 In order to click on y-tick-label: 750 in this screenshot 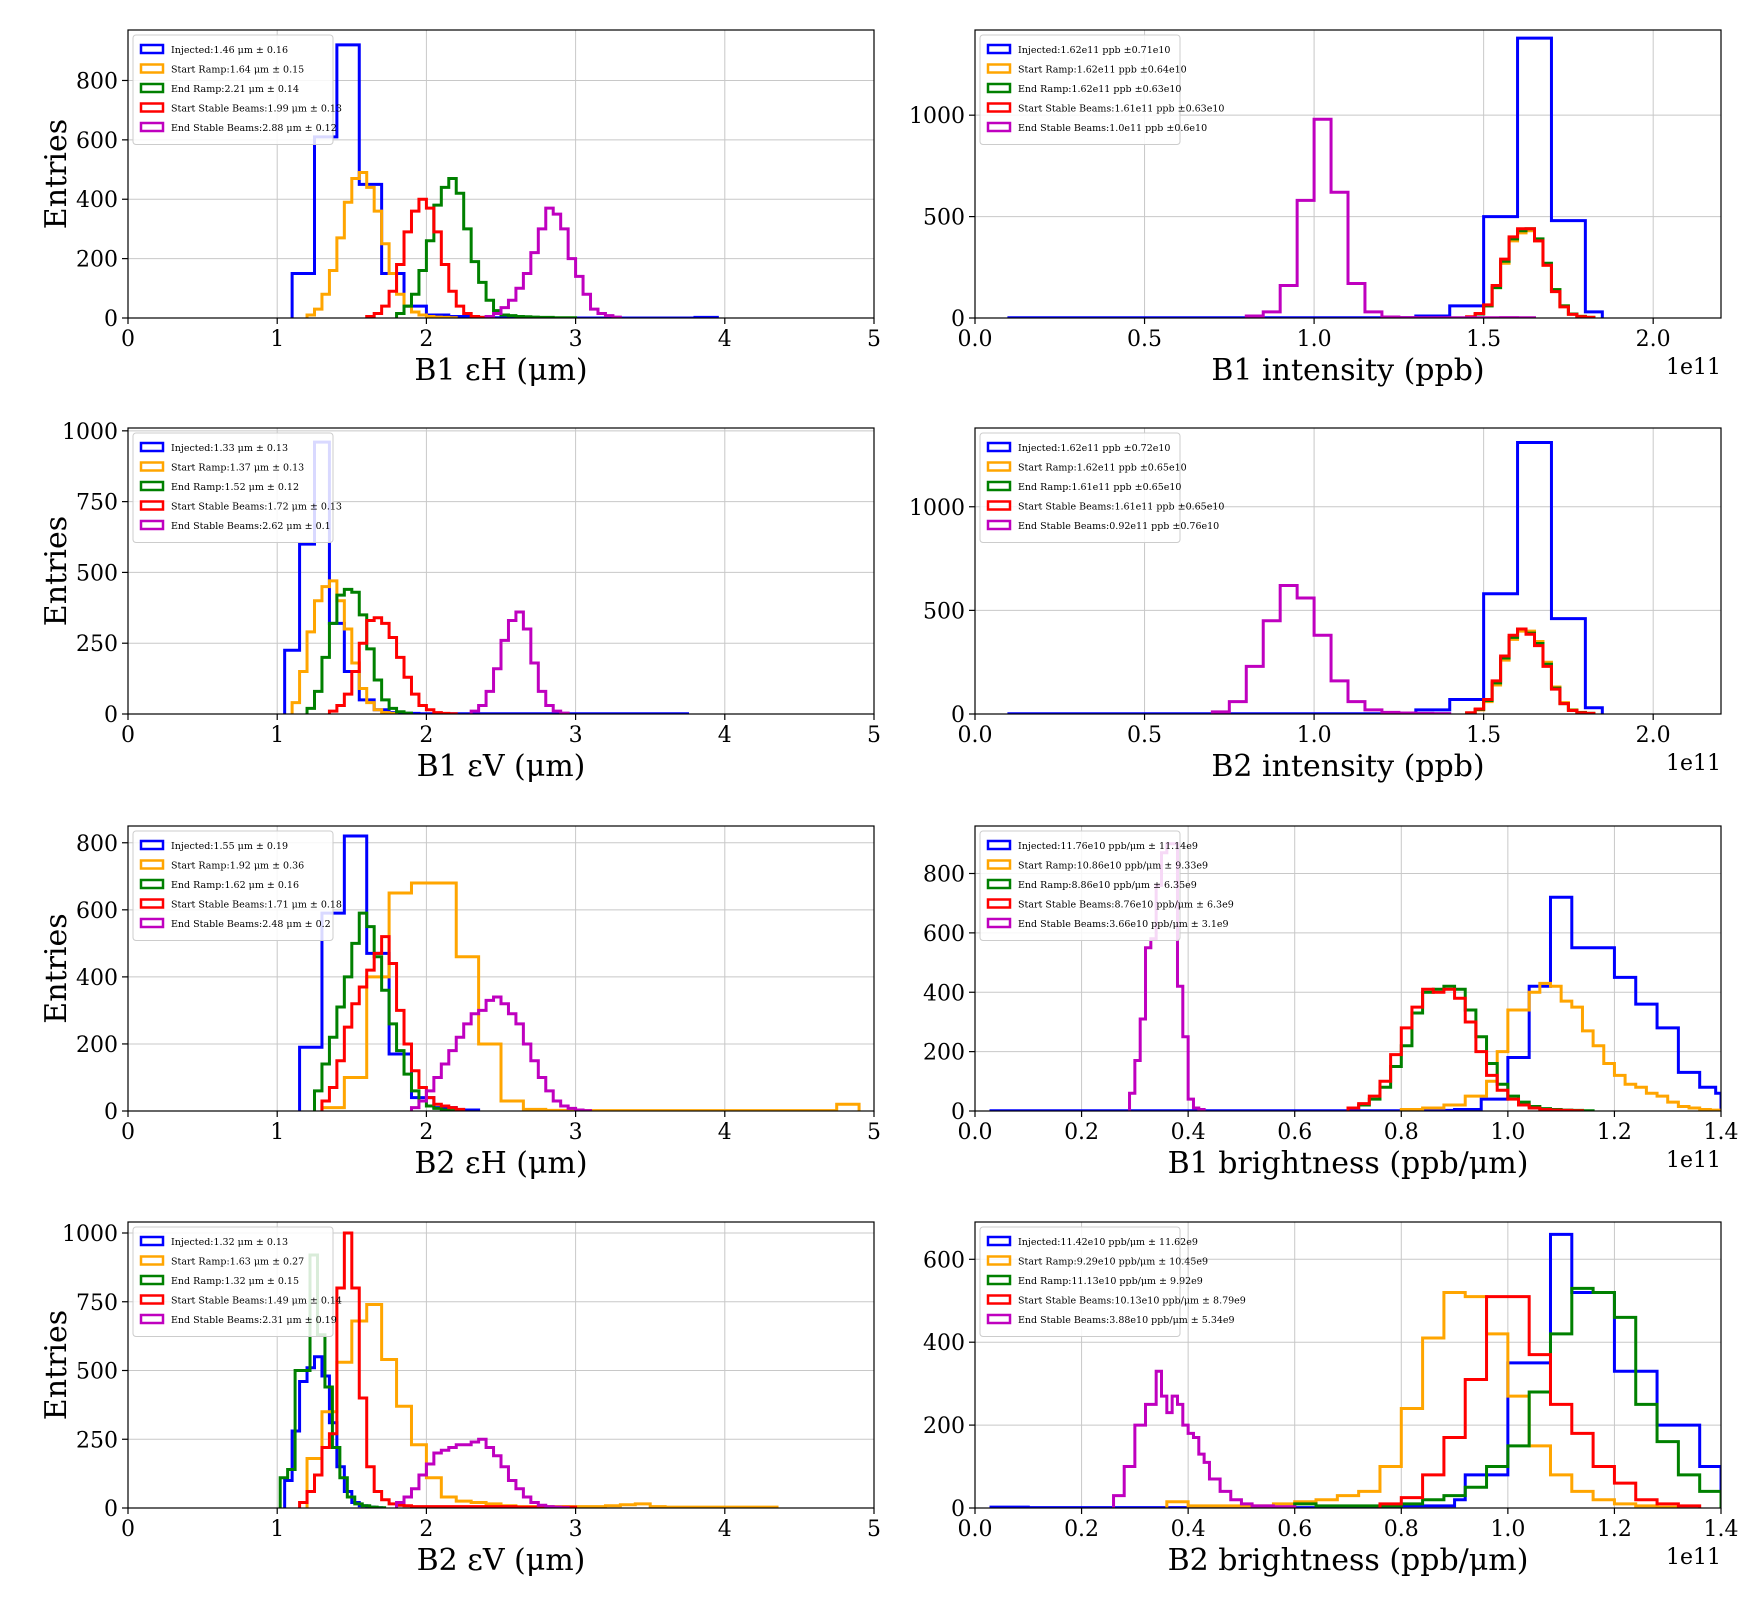, I will do `click(97, 1303)`.